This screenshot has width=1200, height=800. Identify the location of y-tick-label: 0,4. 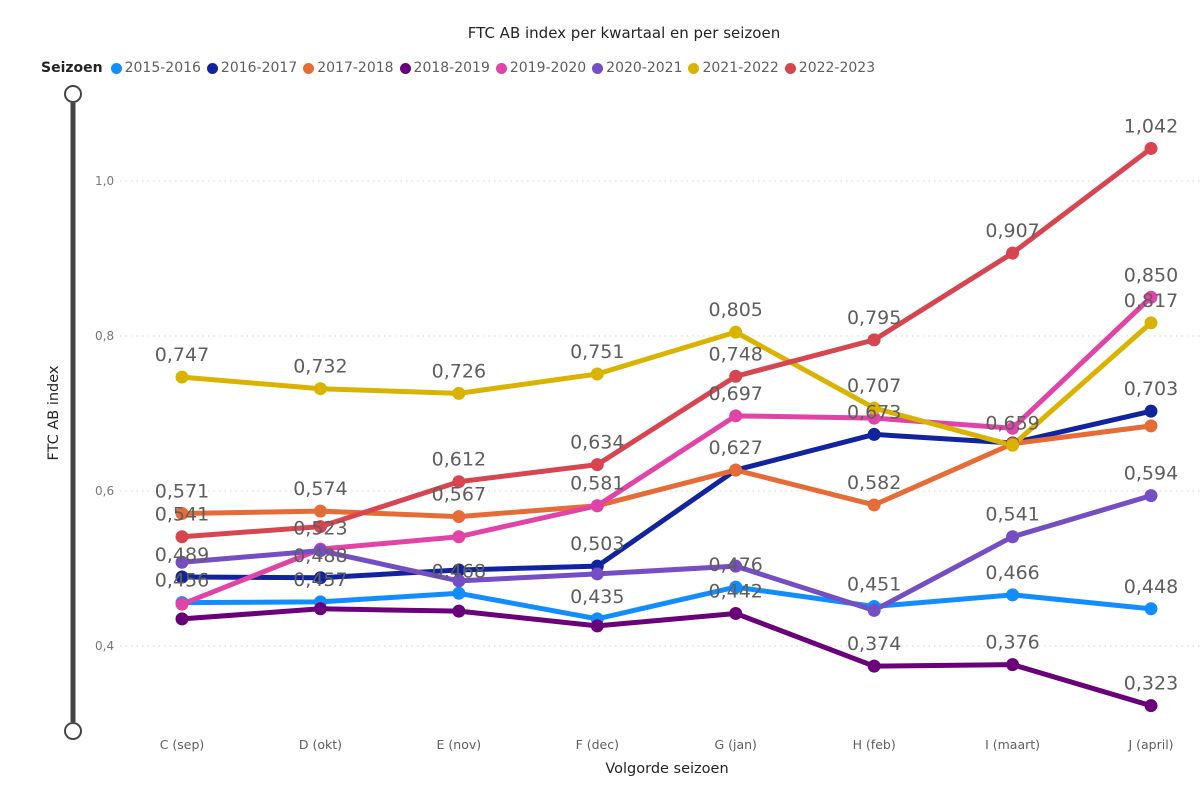
(104, 646).